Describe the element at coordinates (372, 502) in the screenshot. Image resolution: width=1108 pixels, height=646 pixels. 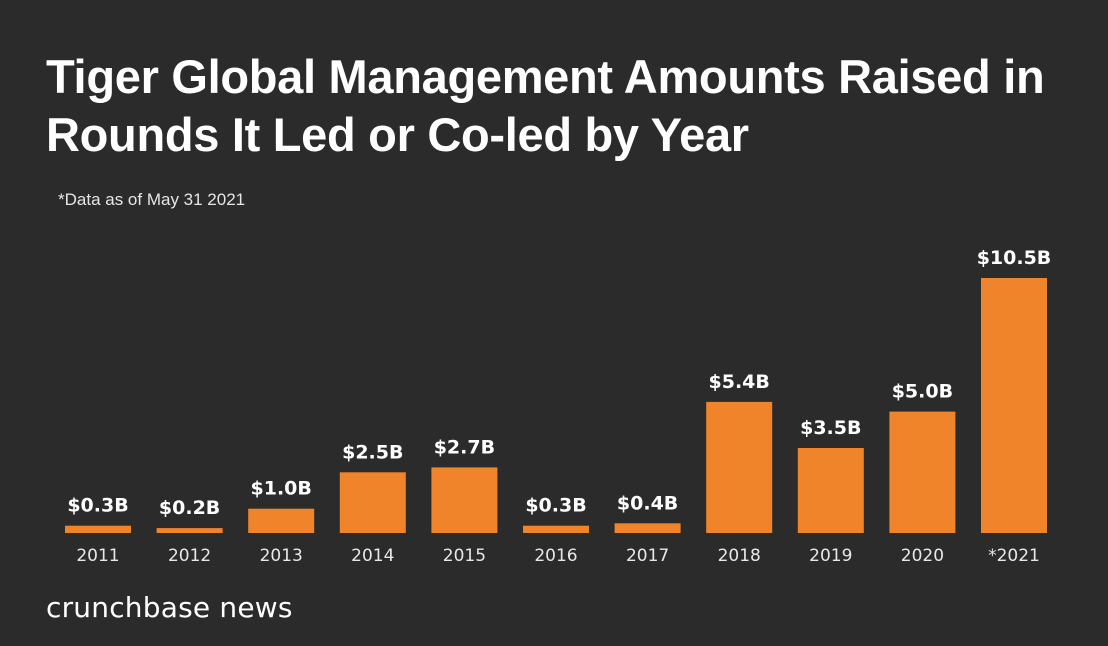
I see `bar-2014` at that location.